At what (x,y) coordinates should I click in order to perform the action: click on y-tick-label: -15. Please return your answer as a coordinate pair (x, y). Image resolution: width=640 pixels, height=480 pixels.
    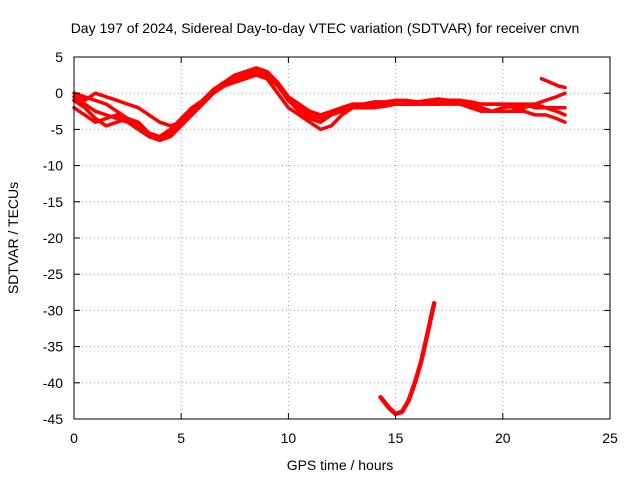
    Looking at the image, I should click on (53, 202).